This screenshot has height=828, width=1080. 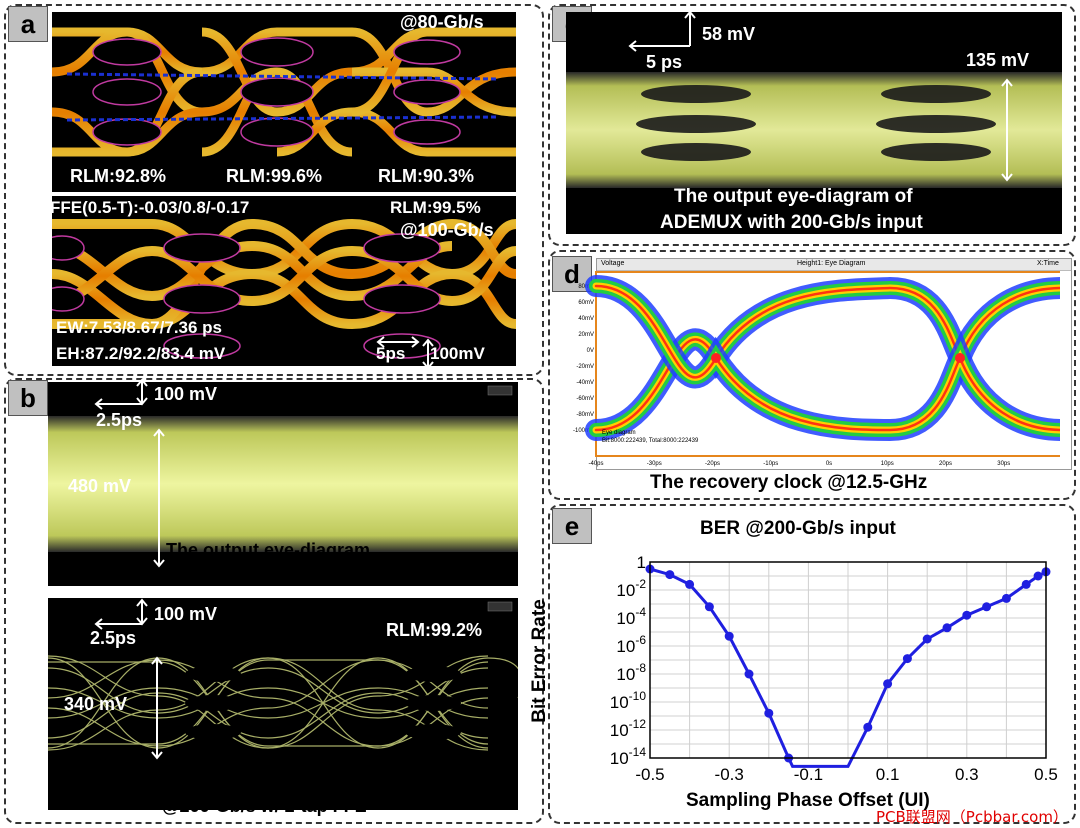 I want to click on scope-y-tick-label: 0V, so click(x=590, y=351).